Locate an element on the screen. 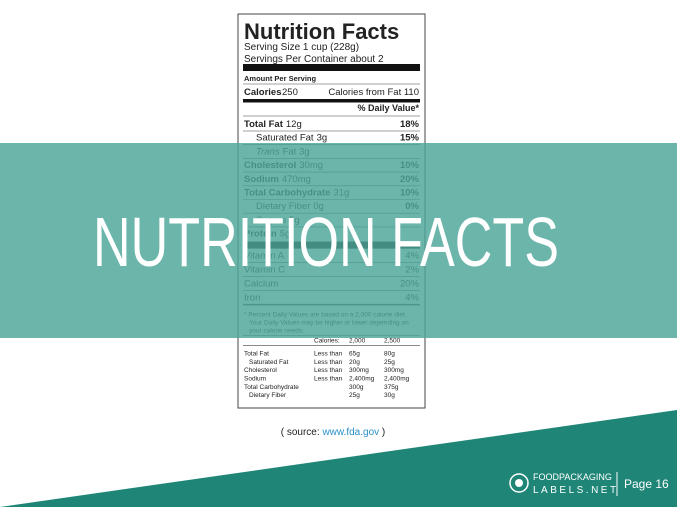 The image size is (677, 507). medium-rule is located at coordinates (331, 101).